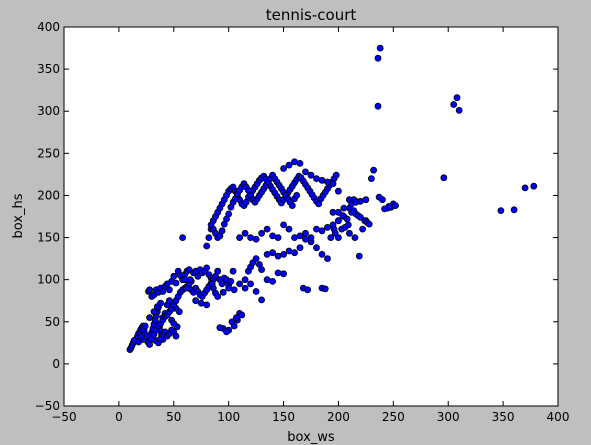  Describe the element at coordinates (173, 417) in the screenshot. I see `x-tick-label: 50` at that location.